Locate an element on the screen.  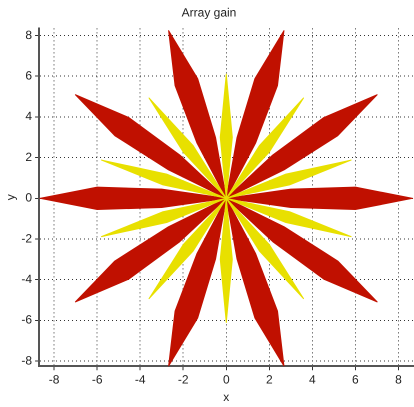
y-tick-label: -2 is located at coordinates (26, 238).